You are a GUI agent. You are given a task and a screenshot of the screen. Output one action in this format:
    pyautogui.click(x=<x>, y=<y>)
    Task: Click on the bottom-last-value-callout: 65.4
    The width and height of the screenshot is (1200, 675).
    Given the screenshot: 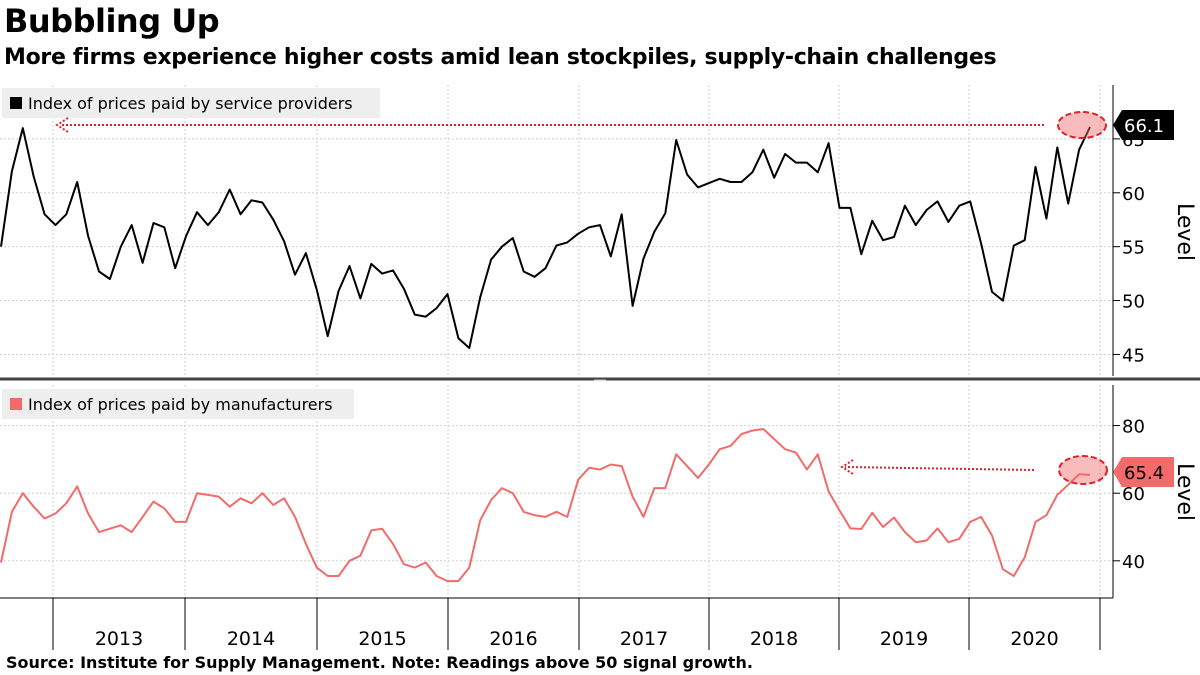 What is the action you would take?
    pyautogui.click(x=1143, y=472)
    